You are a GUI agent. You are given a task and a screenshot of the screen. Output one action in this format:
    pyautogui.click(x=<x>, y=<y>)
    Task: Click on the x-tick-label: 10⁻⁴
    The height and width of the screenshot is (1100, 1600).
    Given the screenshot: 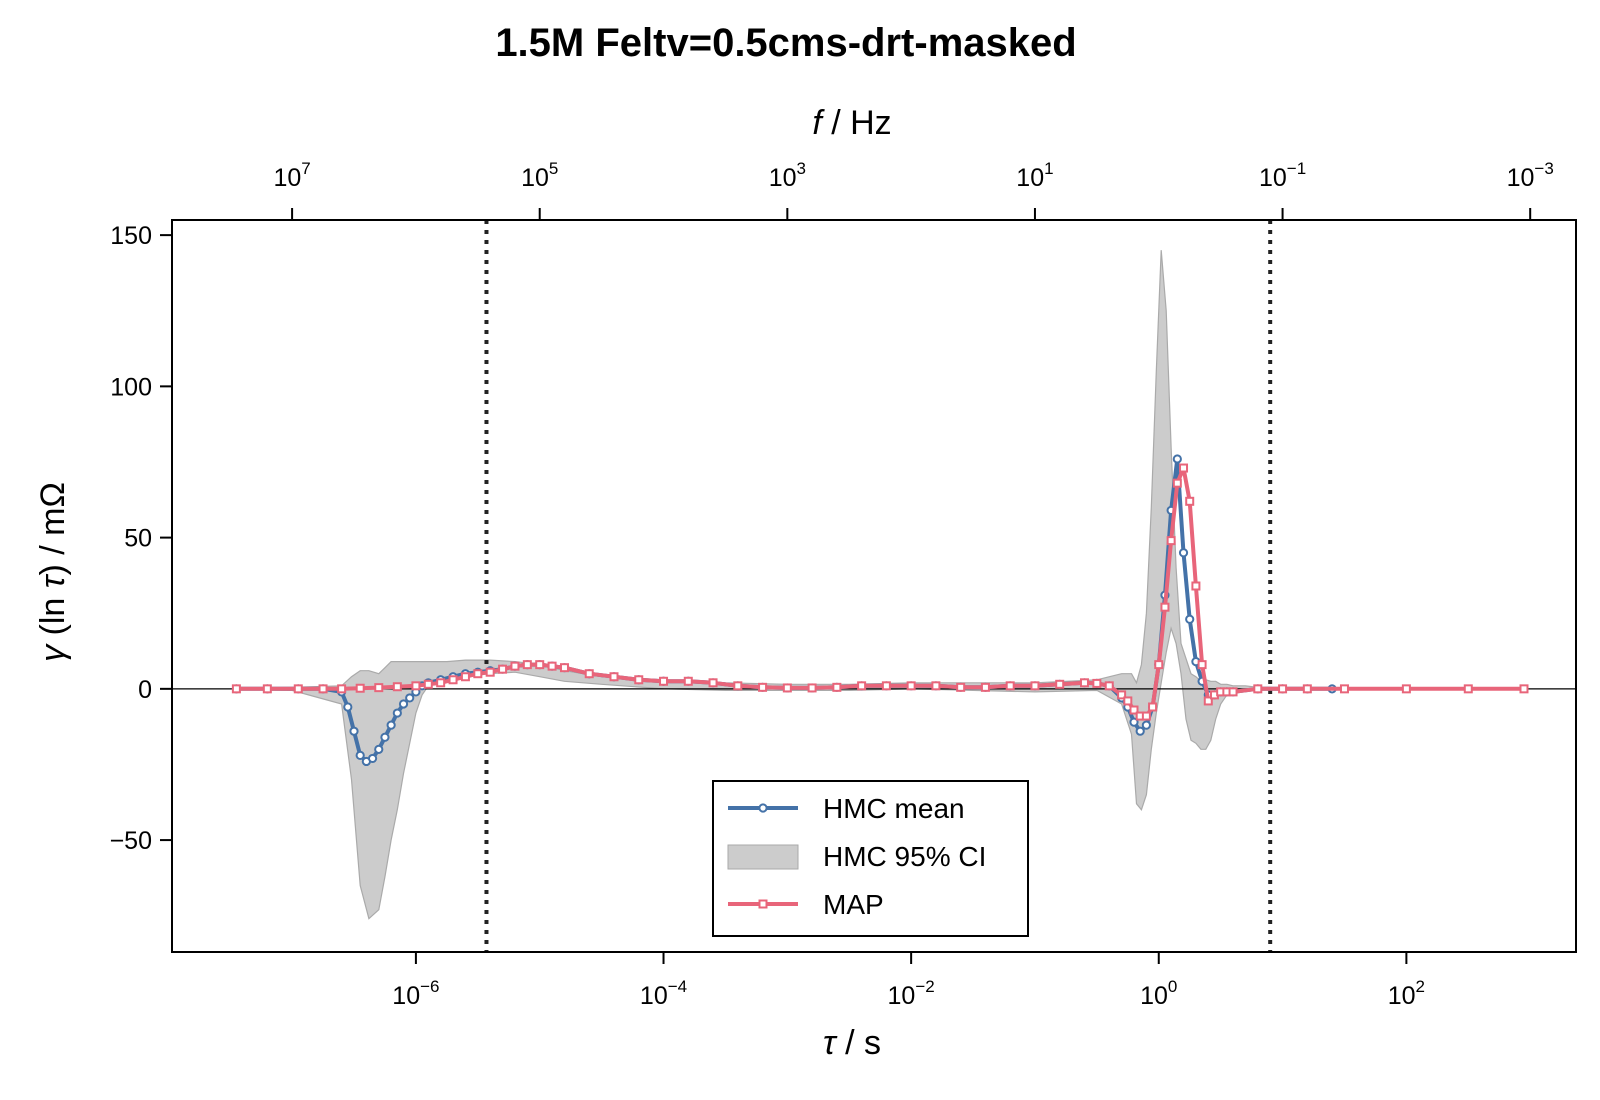 What is the action you would take?
    pyautogui.click(x=663, y=993)
    